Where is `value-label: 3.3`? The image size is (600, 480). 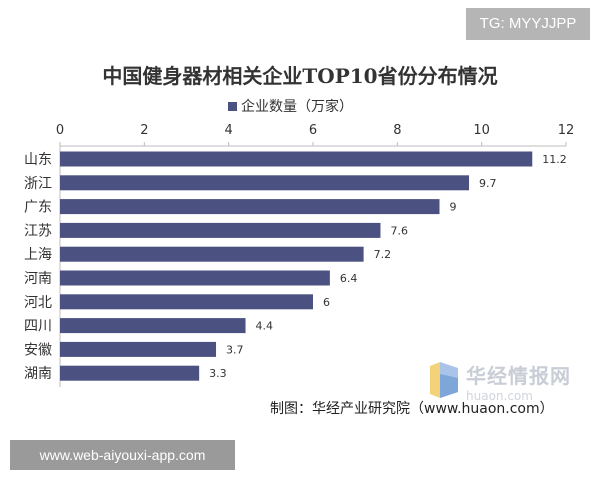 value-label: 3.3 is located at coordinates (218, 373).